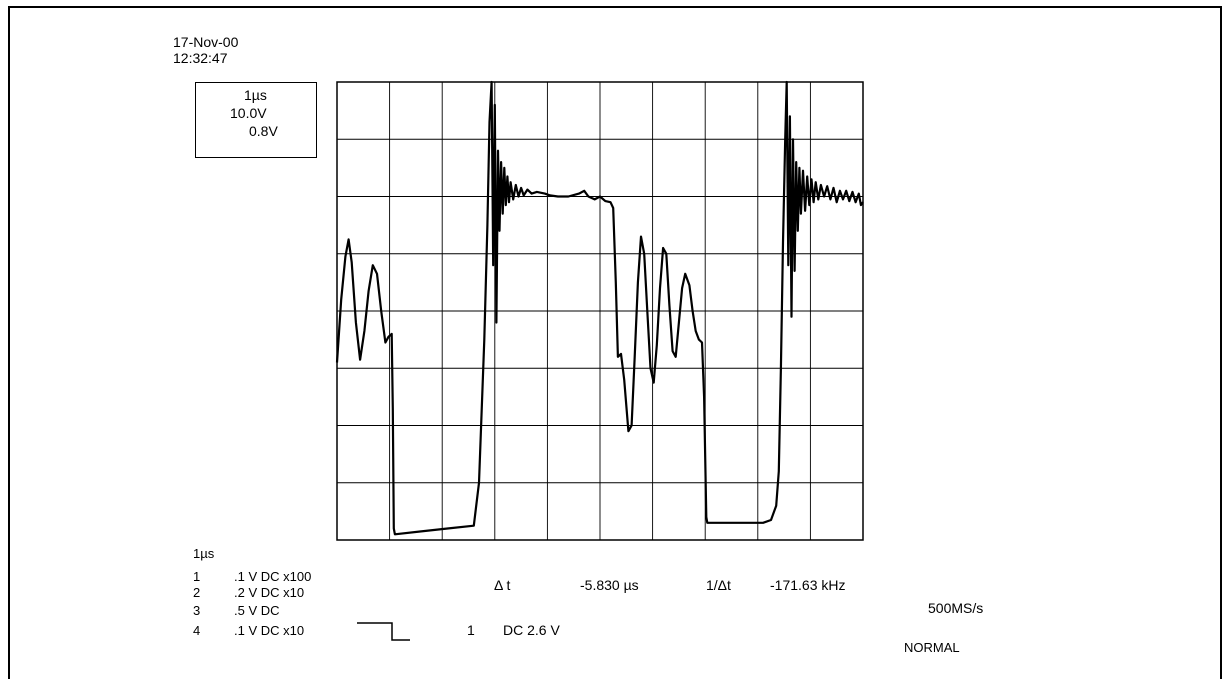  Describe the element at coordinates (609, 585) in the screenshot. I see `delta-t-value: -5.830 µs` at that location.